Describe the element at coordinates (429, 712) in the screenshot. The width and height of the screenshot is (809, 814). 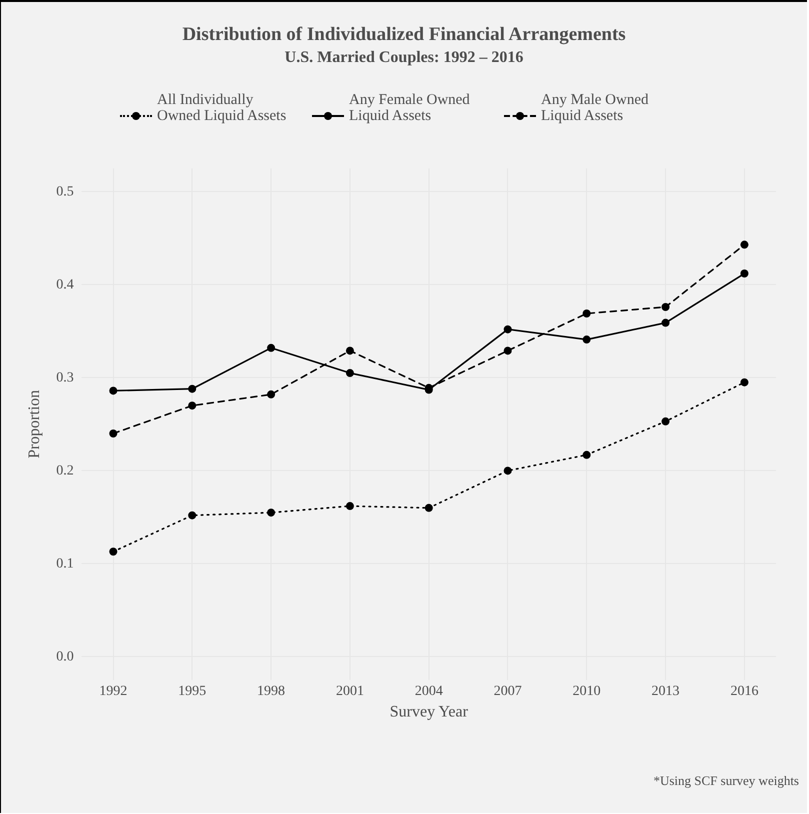
I see `x-axis-title: Survey Year` at that location.